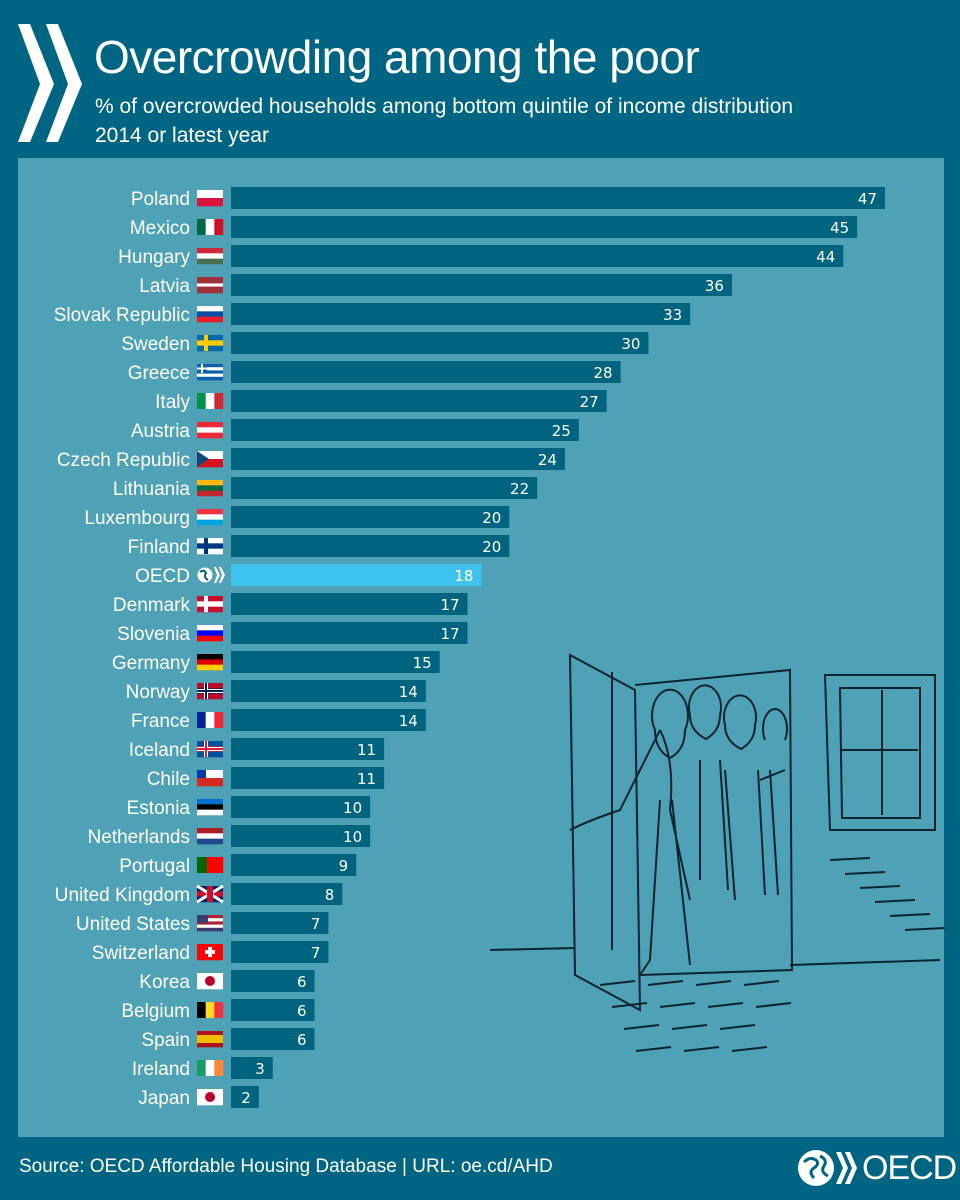  What do you see at coordinates (385, 343) in the screenshot?
I see `bar-row: 30 Sweden` at bounding box center [385, 343].